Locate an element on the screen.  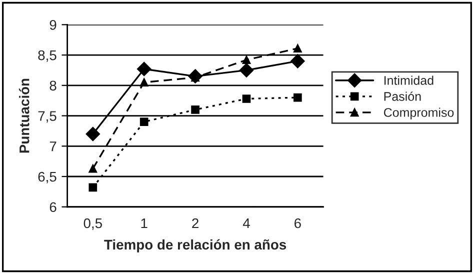
y-tick-label: 6 is located at coordinates (53, 207).